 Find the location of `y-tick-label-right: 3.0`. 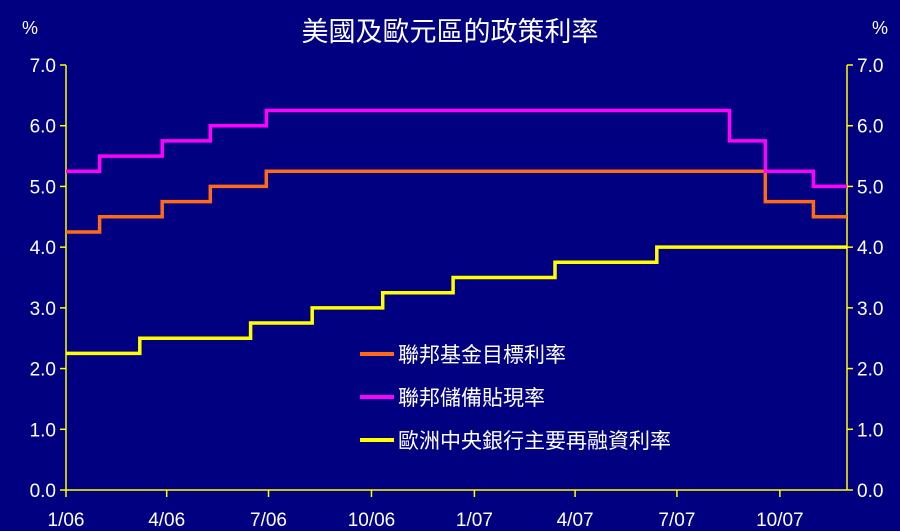

y-tick-label-right: 3.0 is located at coordinates (870, 309).